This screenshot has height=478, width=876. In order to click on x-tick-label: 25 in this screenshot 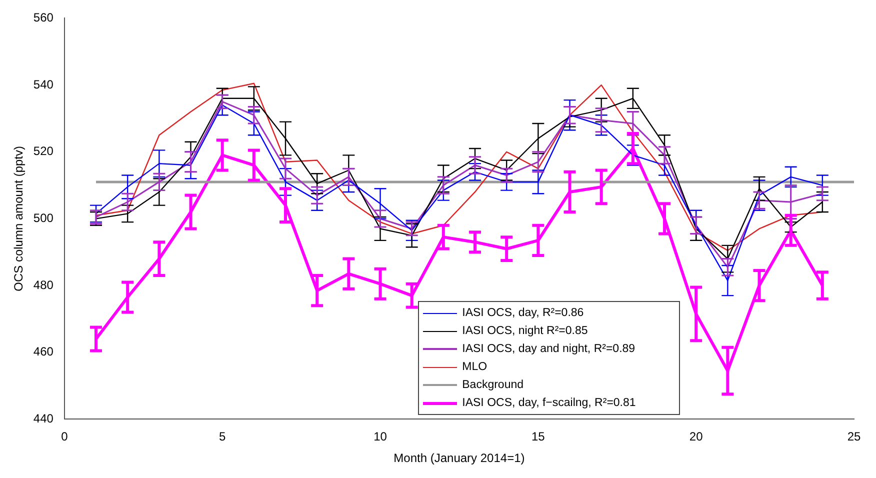, I will do `click(854, 437)`.